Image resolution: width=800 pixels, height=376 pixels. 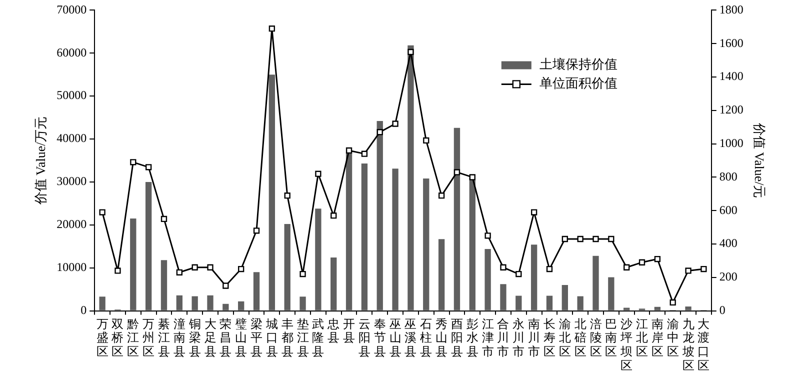 What do you see at coordinates (71, 224) in the screenshot?
I see `y-tick-label: 20000` at bounding box center [71, 224].